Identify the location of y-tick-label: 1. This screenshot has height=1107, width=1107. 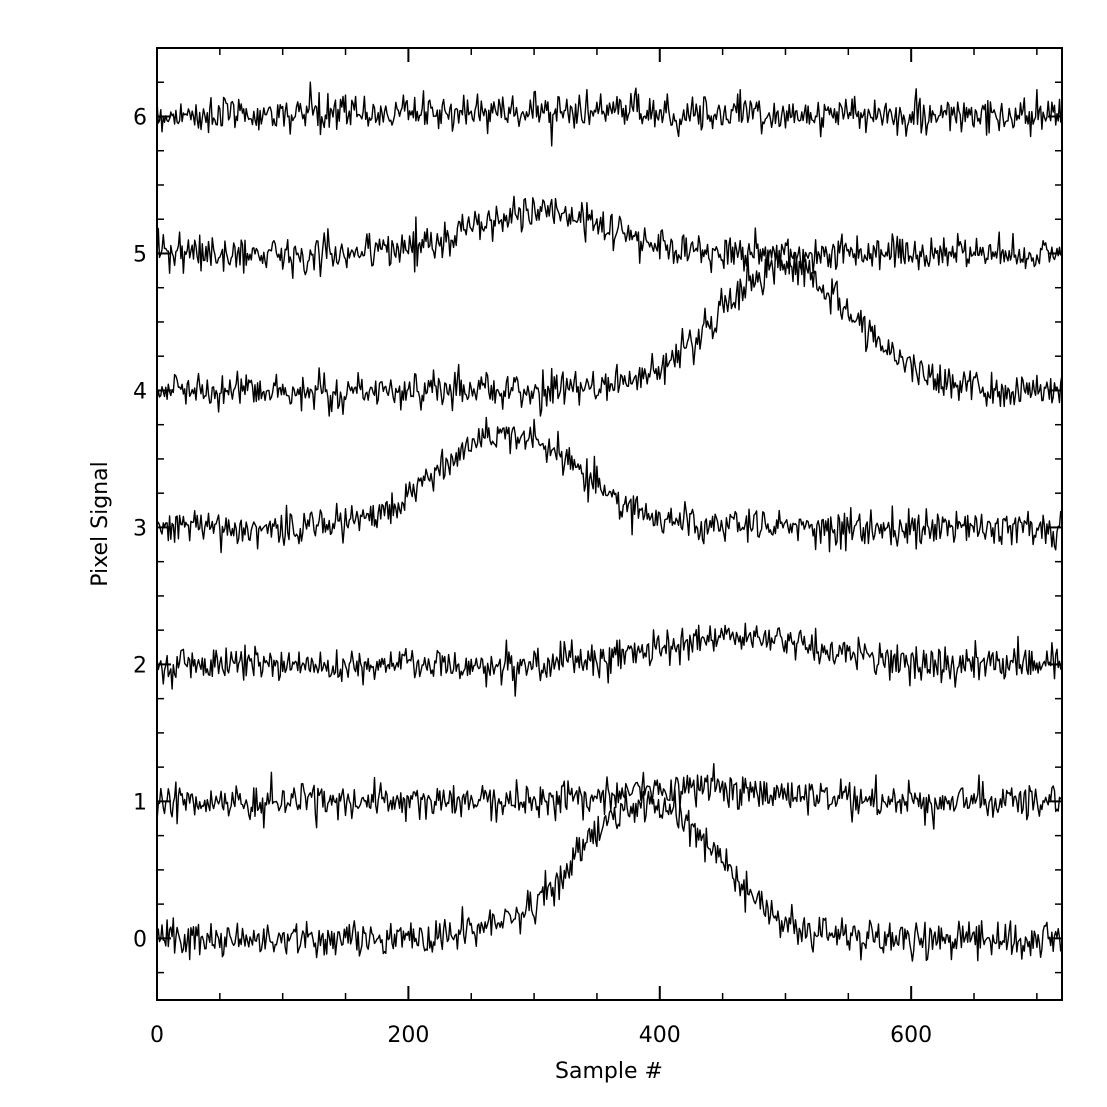
(140, 802).